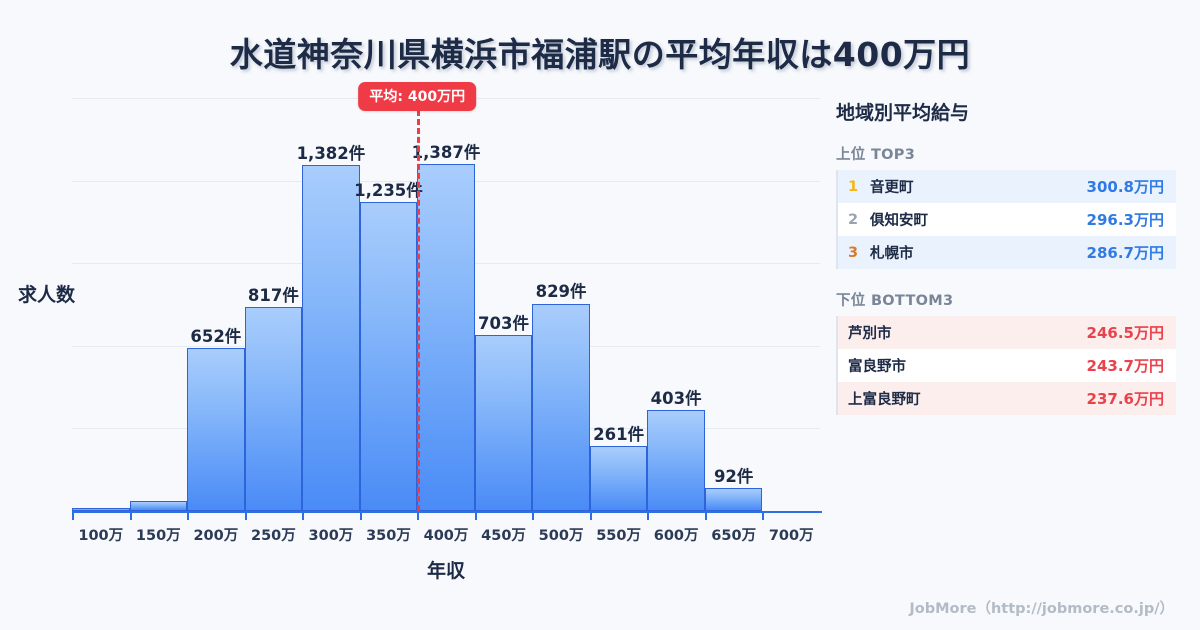  Describe the element at coordinates (1125, 333) in the screenshot. I see `rank-salary-value: 246.5万円` at that location.